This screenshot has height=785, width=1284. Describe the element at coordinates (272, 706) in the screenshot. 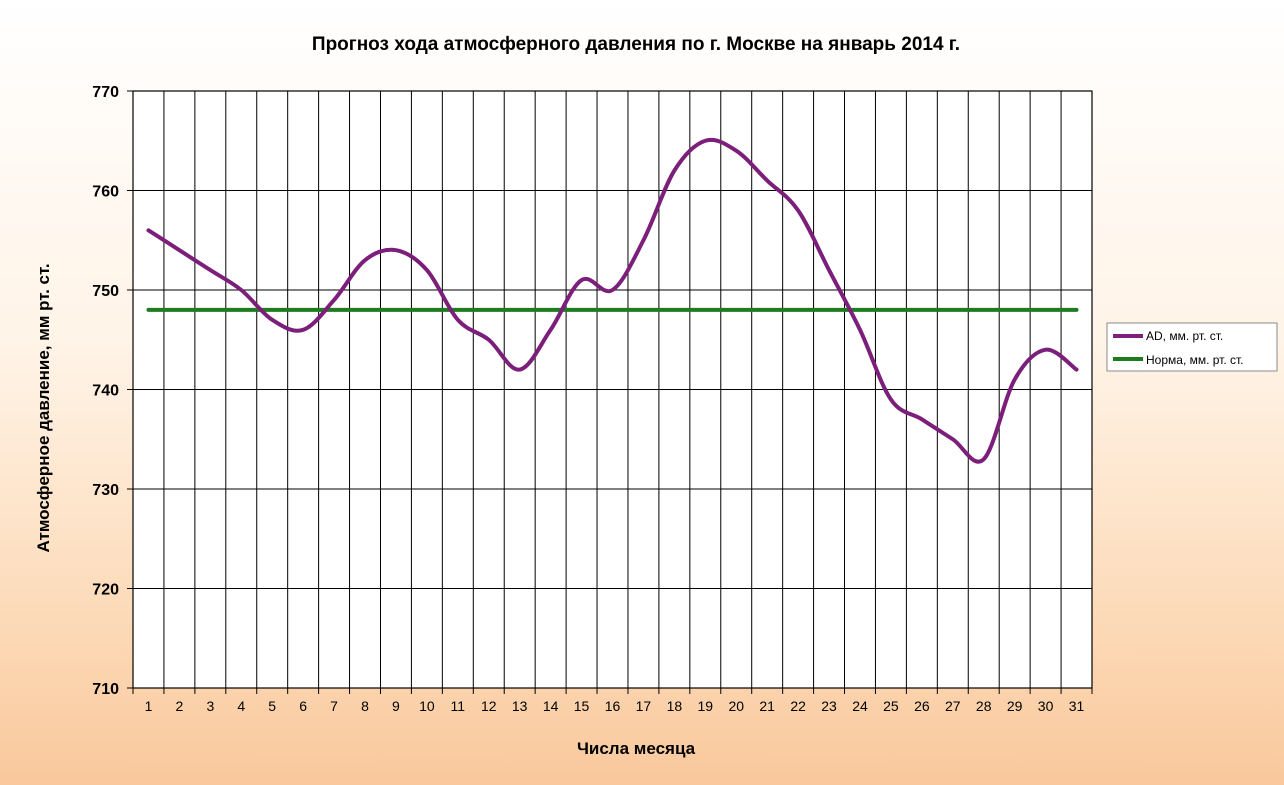

I see `x-tick-label: 5` at that location.